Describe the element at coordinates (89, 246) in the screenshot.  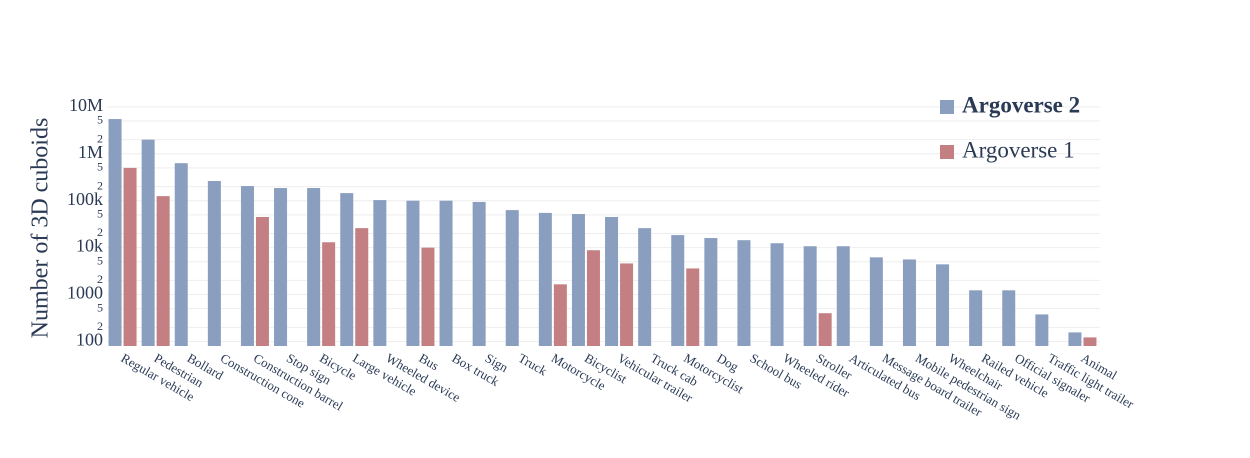
I see `y-tick-label: 10k` at that location.